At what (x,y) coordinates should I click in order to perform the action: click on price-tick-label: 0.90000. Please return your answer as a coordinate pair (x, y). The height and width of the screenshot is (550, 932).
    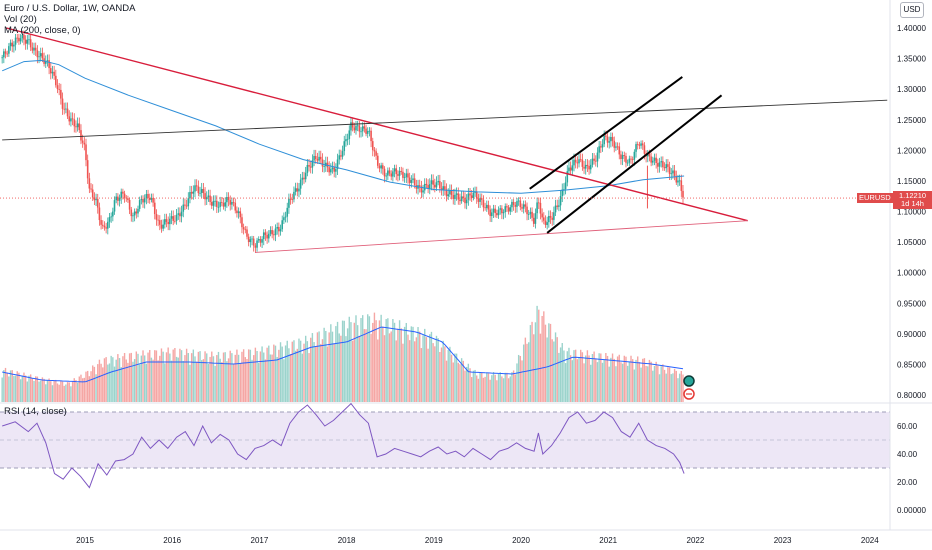
    Looking at the image, I should click on (911, 334).